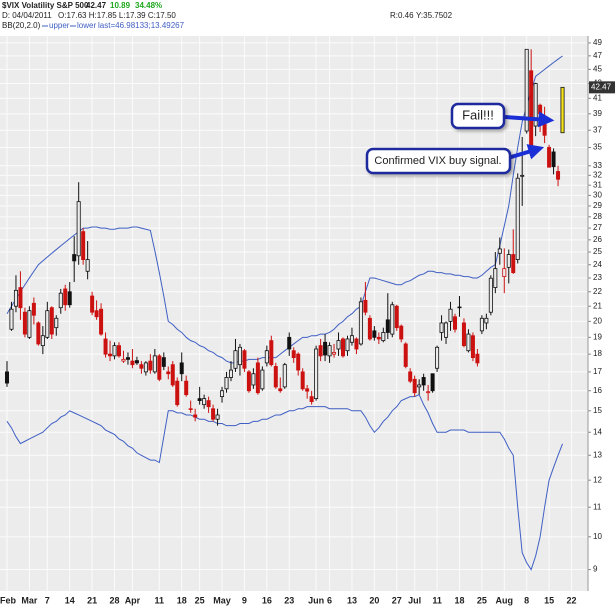  I want to click on y-tick-label: 32, so click(597, 174).